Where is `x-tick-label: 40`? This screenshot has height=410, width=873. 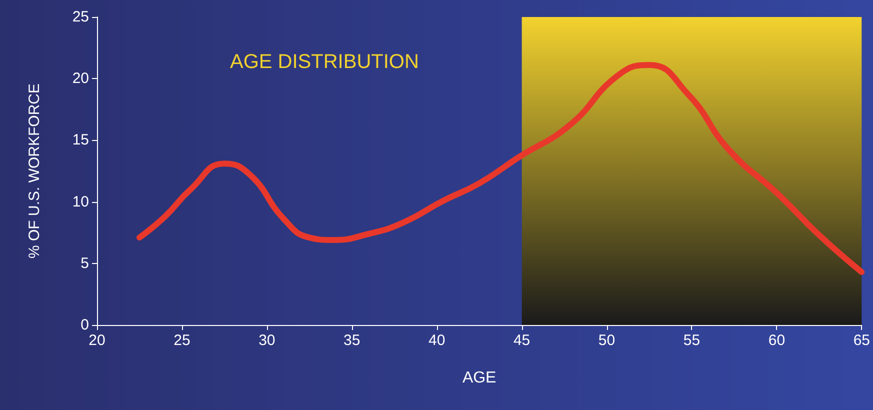 x-tick-label: 40 is located at coordinates (437, 340).